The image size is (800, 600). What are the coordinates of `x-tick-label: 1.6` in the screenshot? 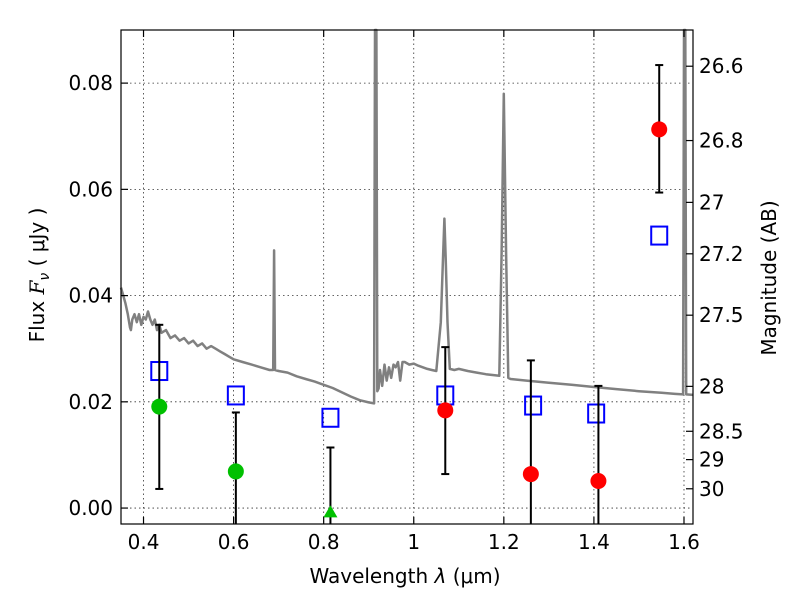 It's located at (684, 542).